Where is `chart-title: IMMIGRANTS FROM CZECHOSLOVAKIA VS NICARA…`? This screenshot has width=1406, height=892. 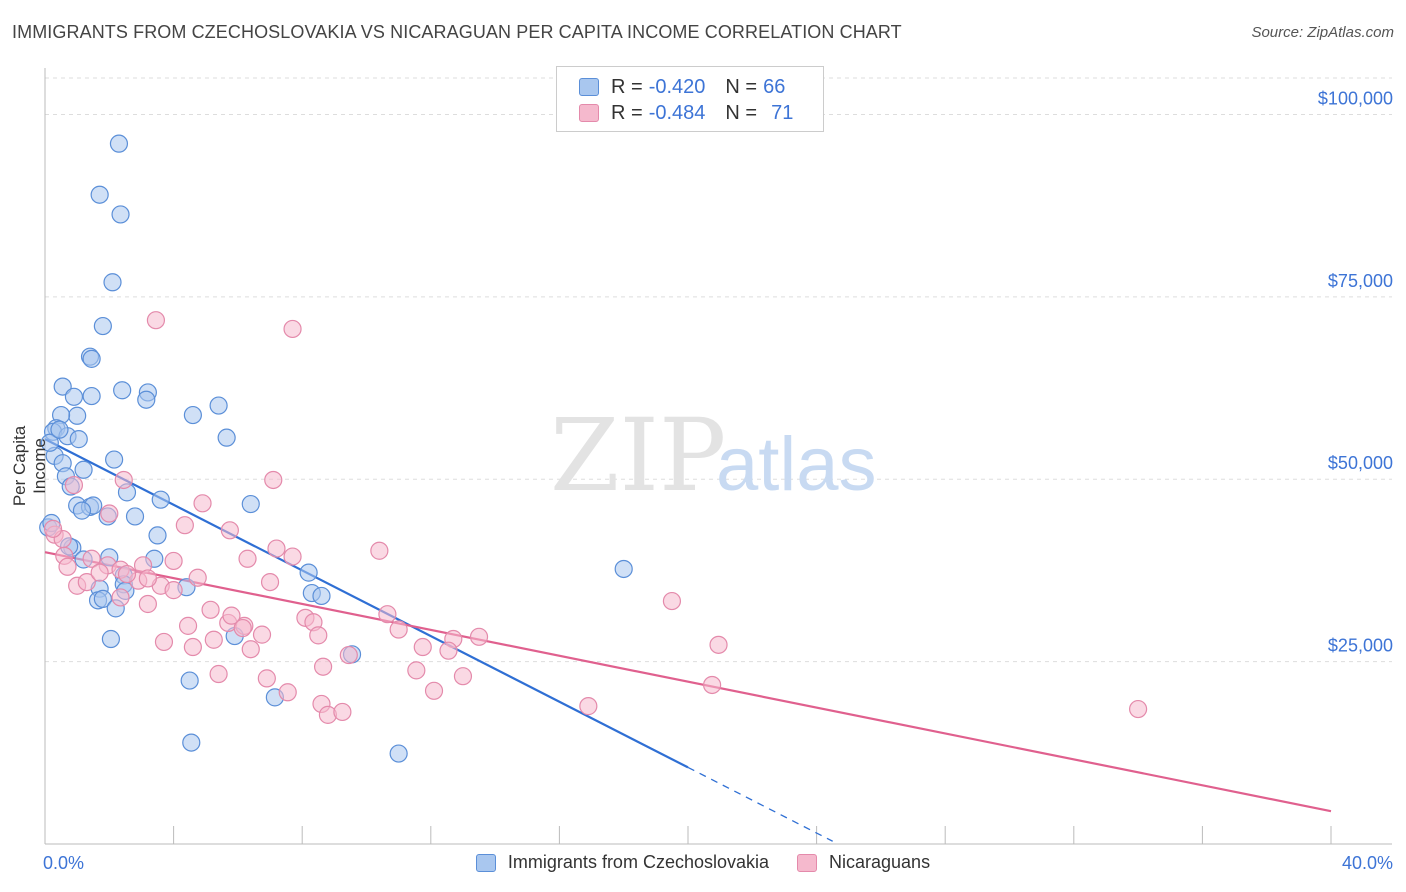
chart-title: IMMIGRANTS FROM CZECHOSLOVAKIA VS NICARA… is located at coordinates (457, 32).